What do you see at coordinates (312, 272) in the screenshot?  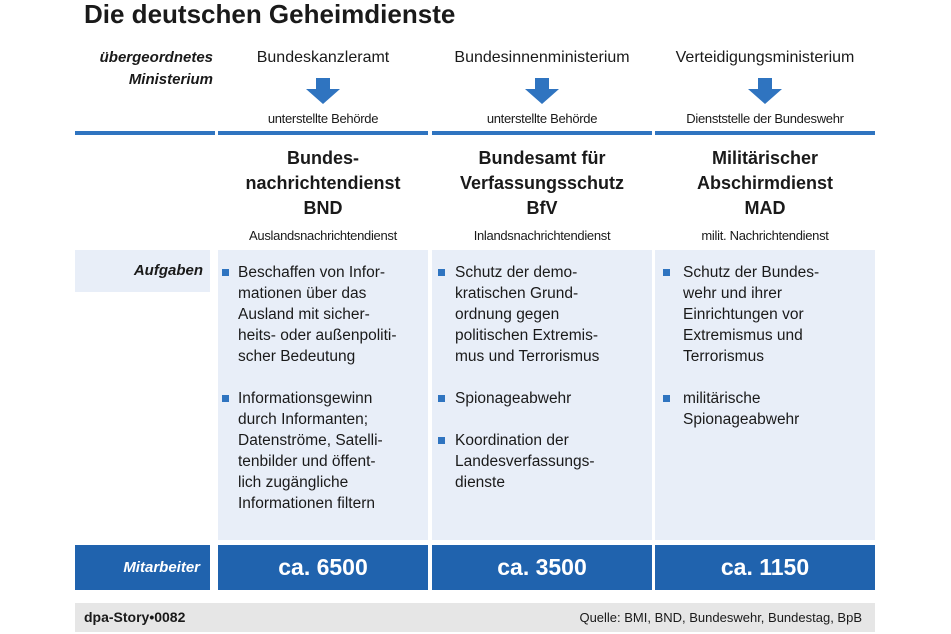 I see `task-line: Beschaffen von Infor-` at bounding box center [312, 272].